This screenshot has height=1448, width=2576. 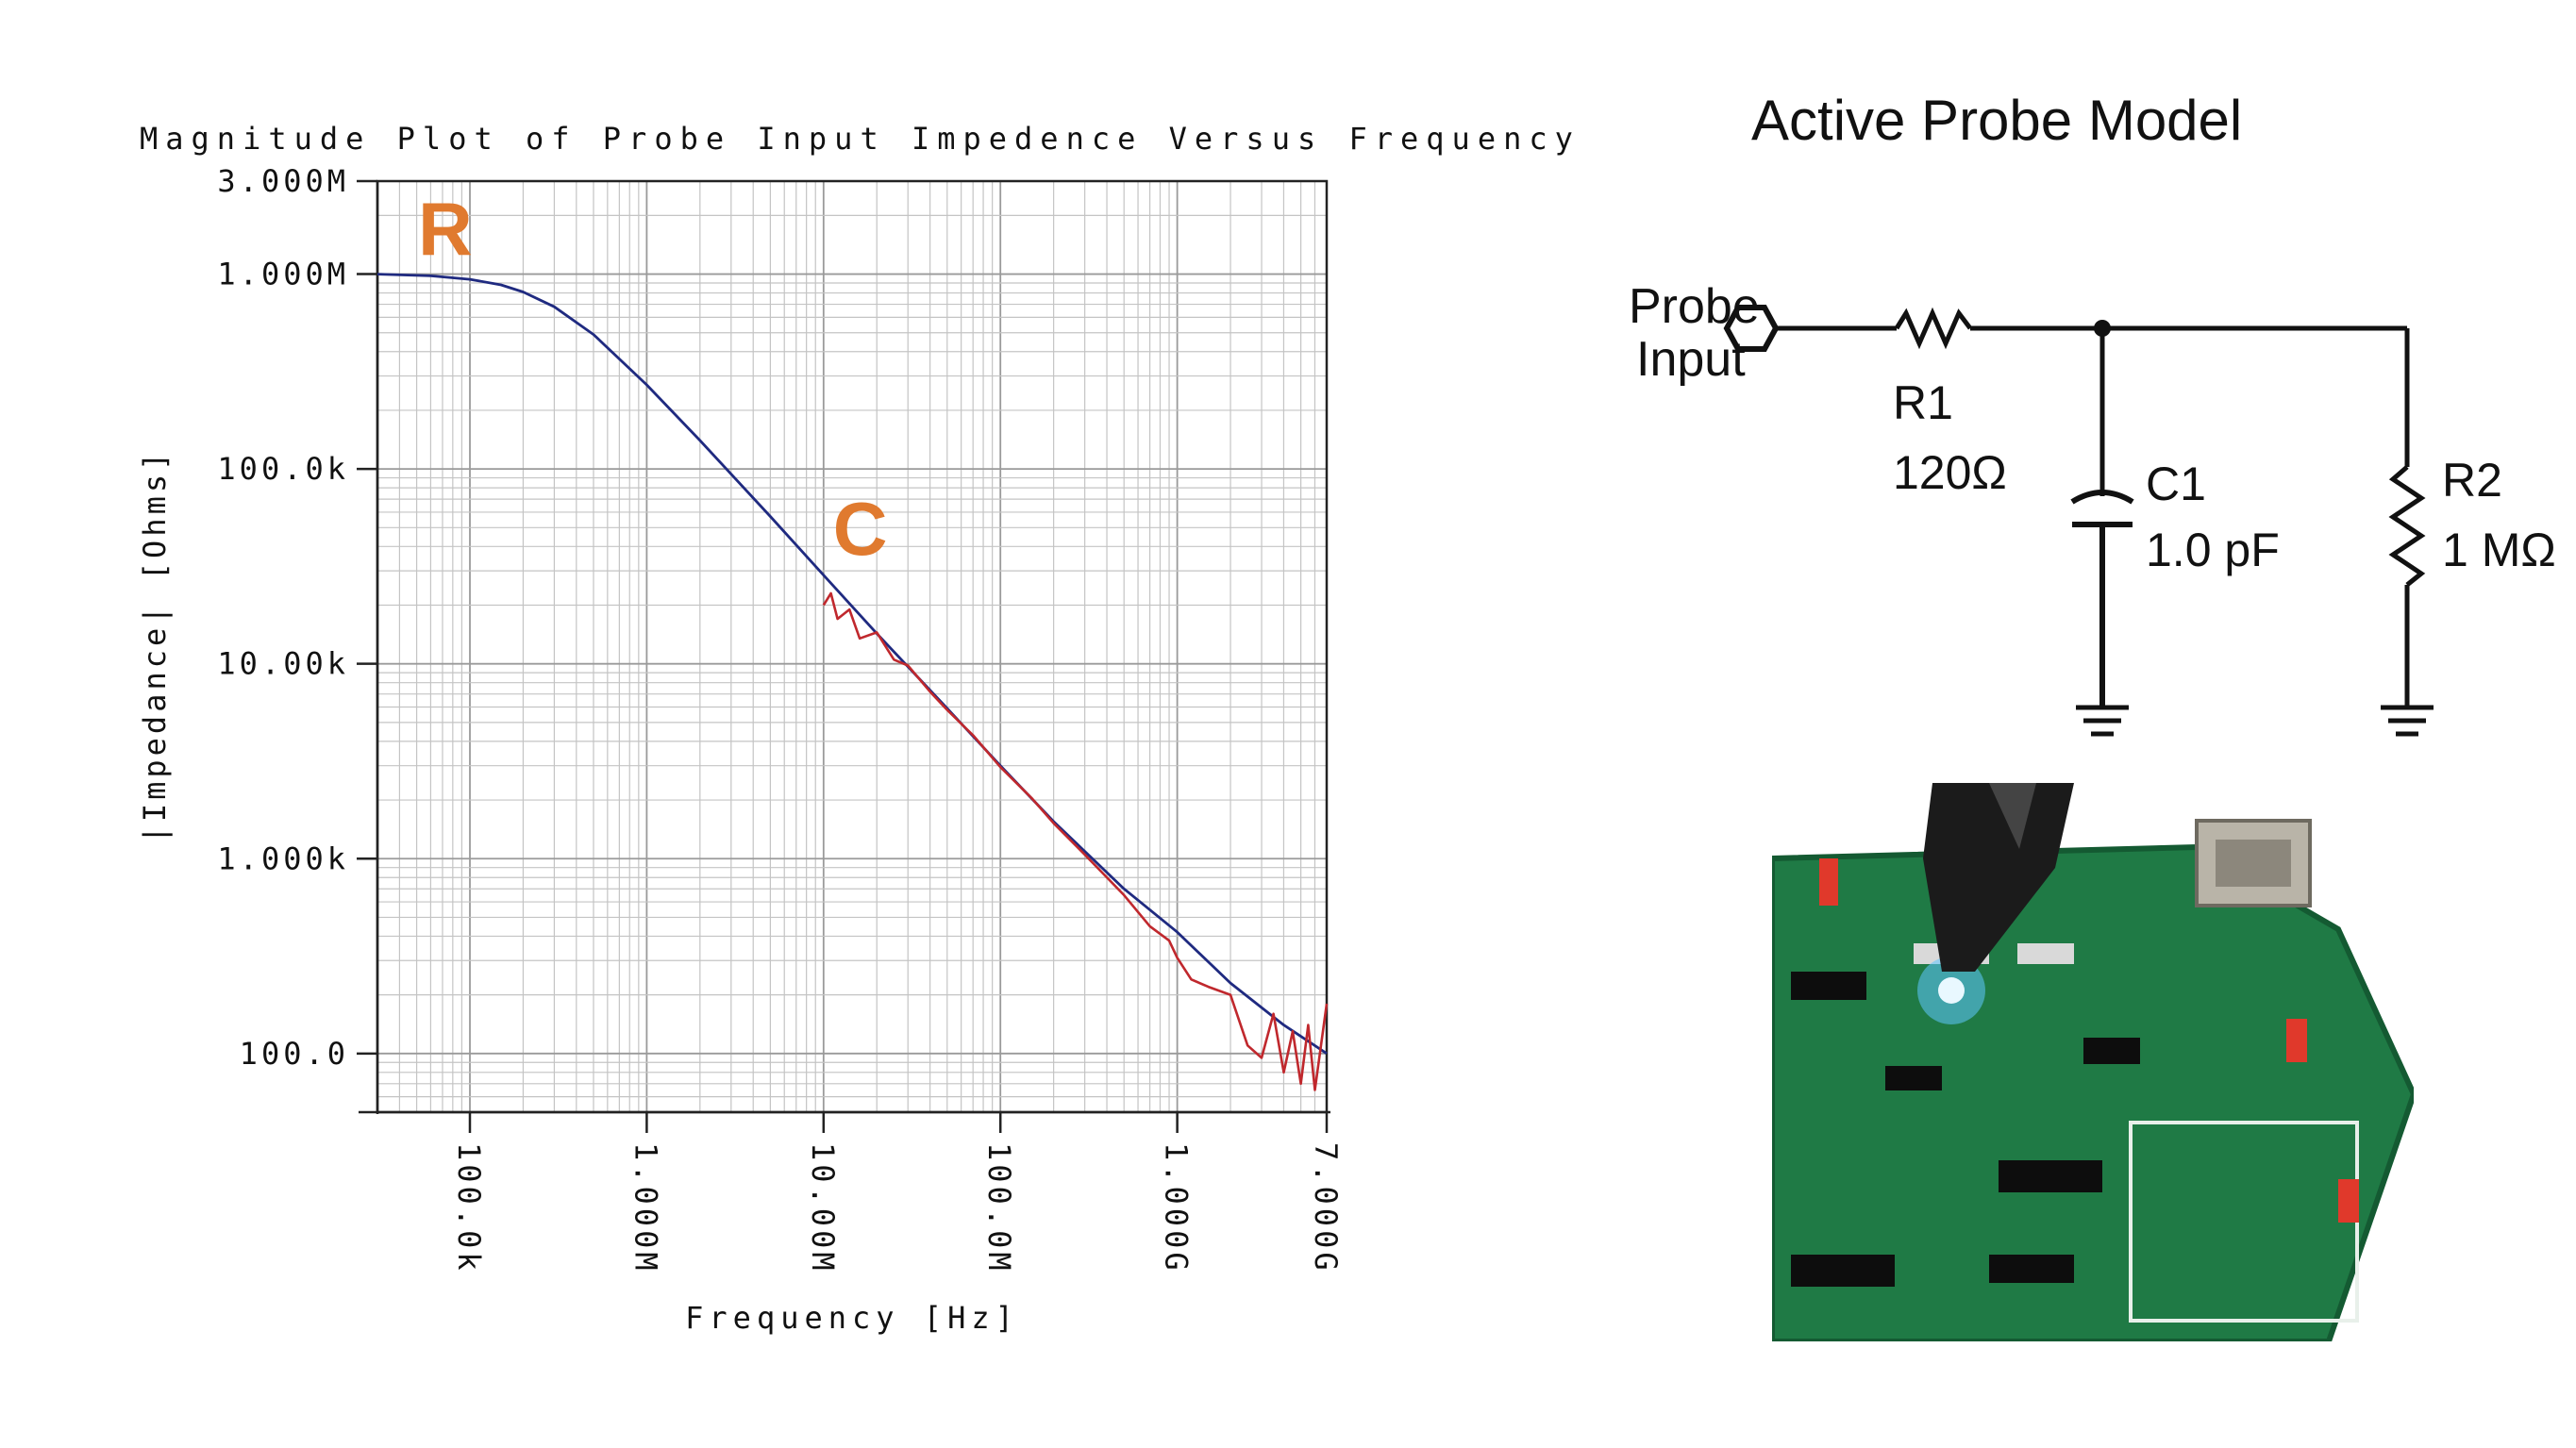 What do you see at coordinates (860, 529) in the screenshot?
I see `annotation-c: C` at bounding box center [860, 529].